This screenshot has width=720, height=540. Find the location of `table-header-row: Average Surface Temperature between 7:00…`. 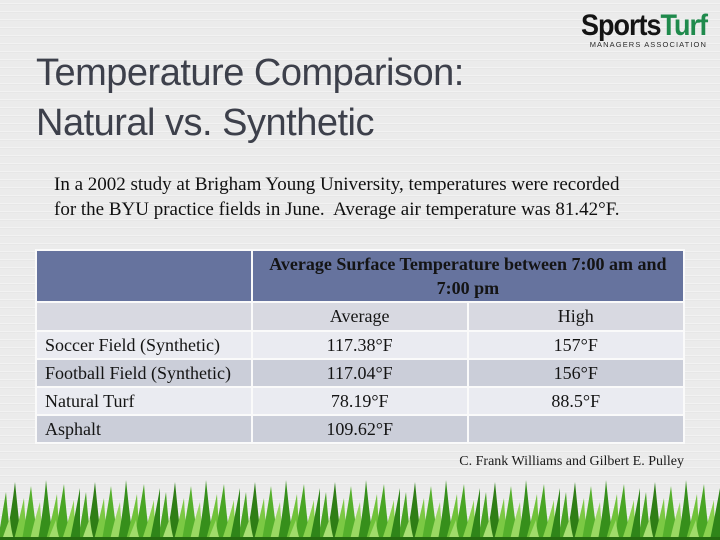

table-header-row: Average Surface Temperature between 7:00… is located at coordinates (360, 276).